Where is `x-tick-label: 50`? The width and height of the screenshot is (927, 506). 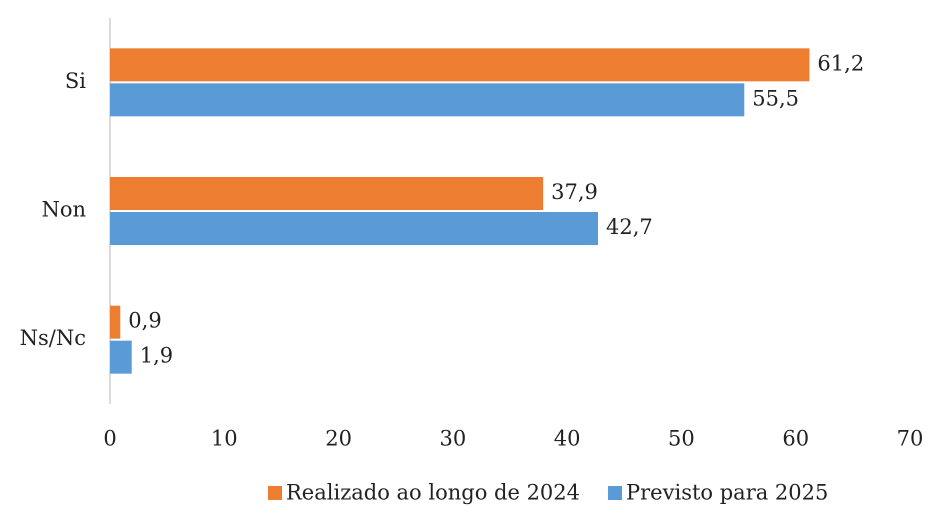 x-tick-label: 50 is located at coordinates (681, 439).